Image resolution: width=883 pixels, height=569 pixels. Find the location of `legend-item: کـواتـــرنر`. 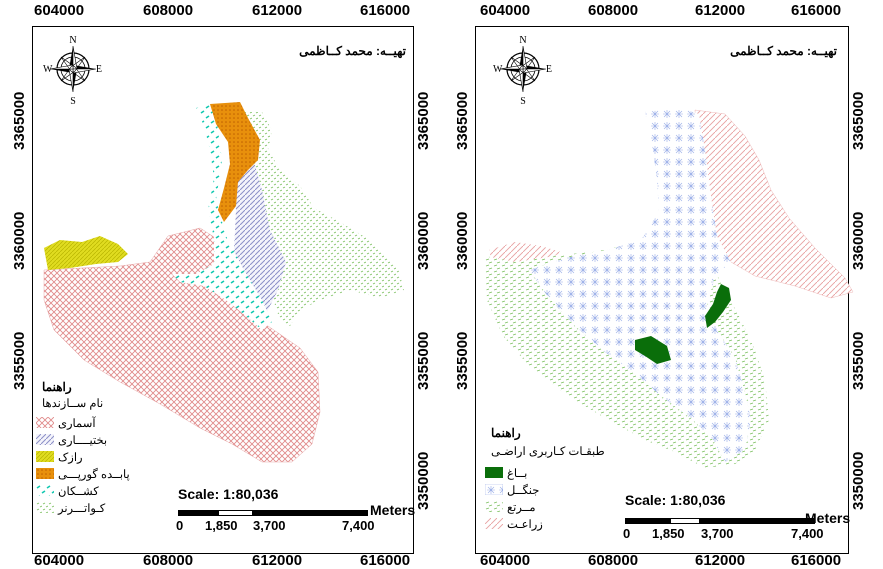

legend-item: کـواتـــرنر is located at coordinates (106, 507).